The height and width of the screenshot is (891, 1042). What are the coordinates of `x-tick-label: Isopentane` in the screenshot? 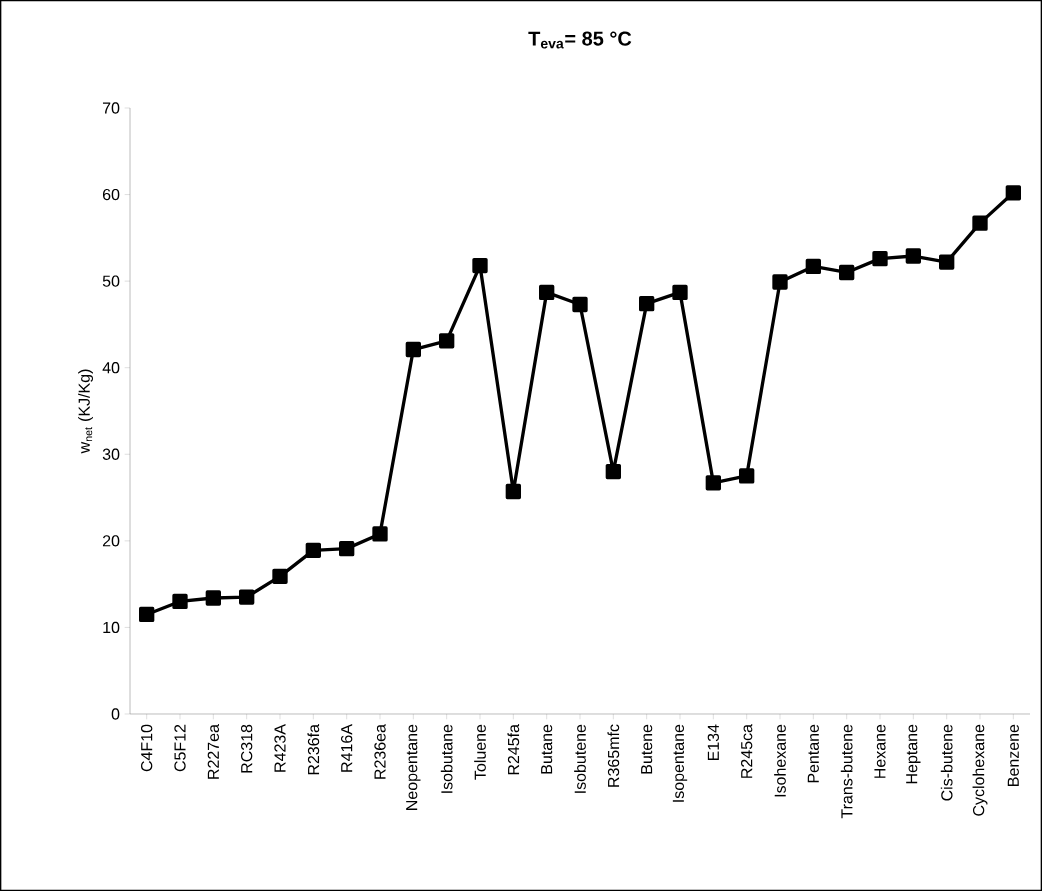 It's located at (680, 763).